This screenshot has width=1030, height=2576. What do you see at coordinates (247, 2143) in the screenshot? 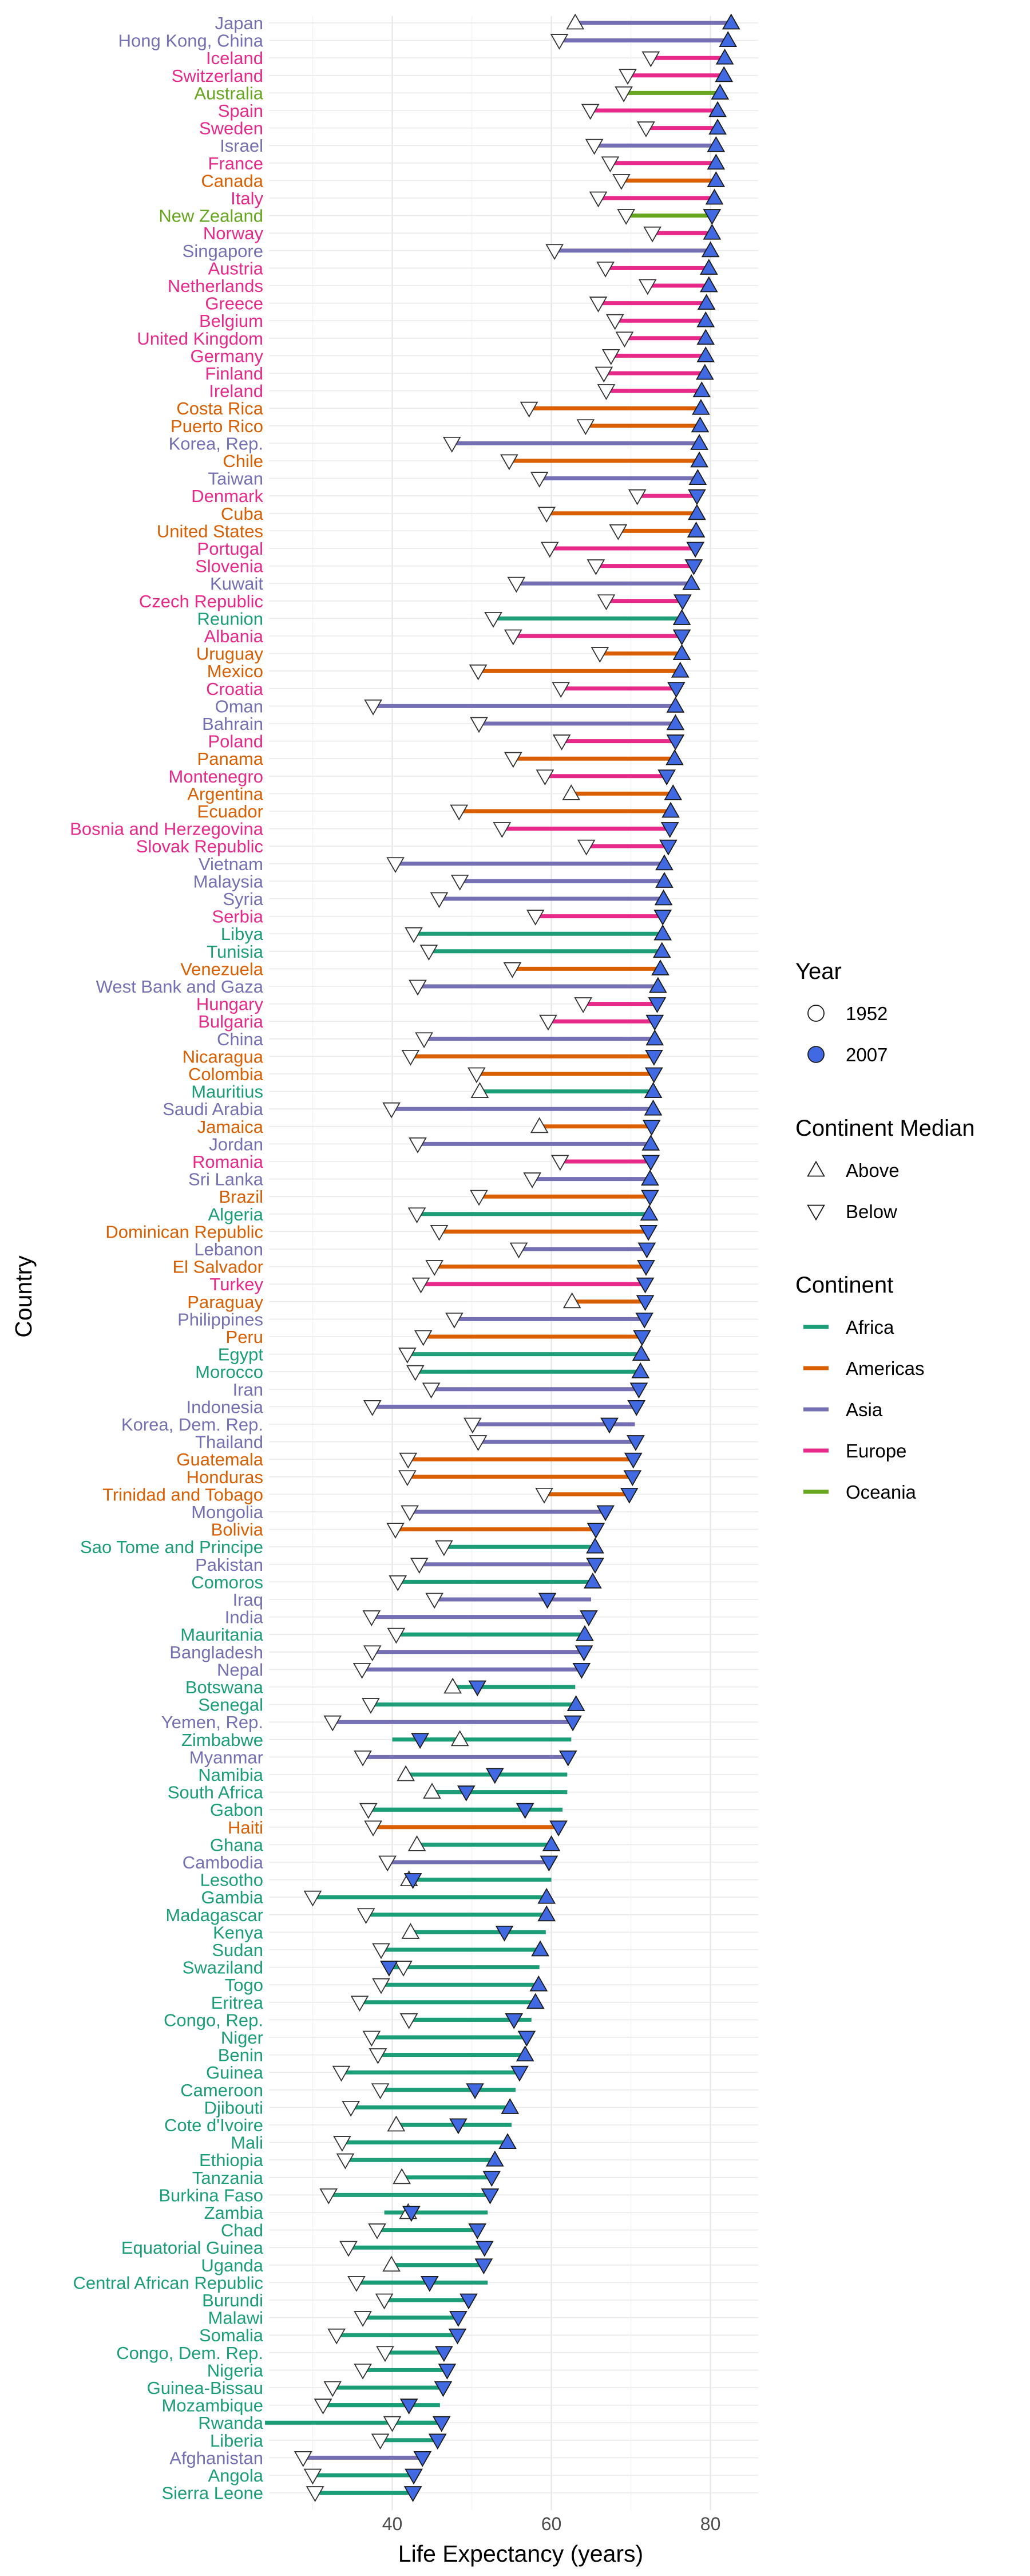
I see `country-label: Mali` at bounding box center [247, 2143].